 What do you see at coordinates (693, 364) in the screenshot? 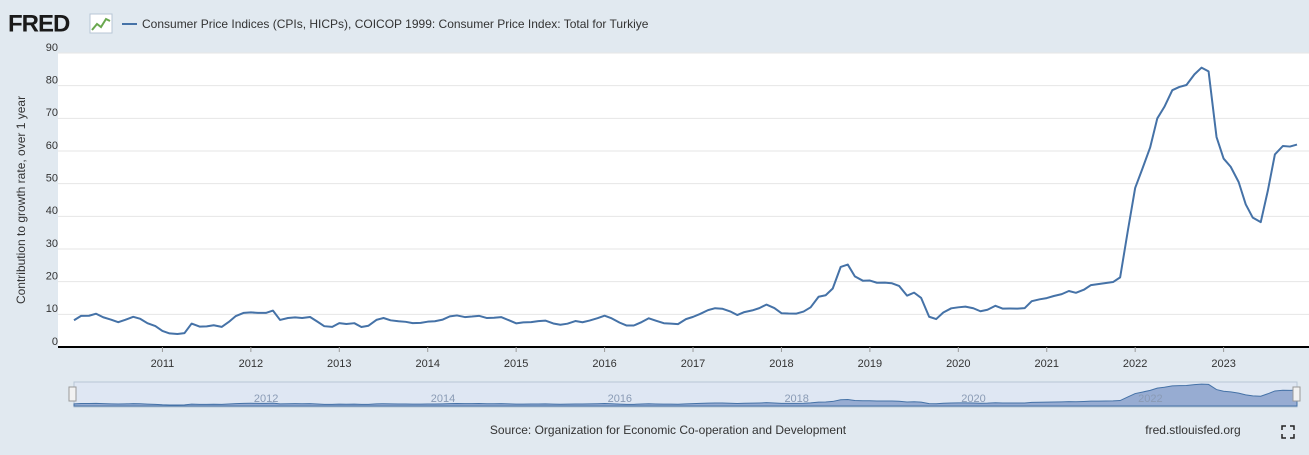
I see `x-tick-label: 2017` at bounding box center [693, 364].